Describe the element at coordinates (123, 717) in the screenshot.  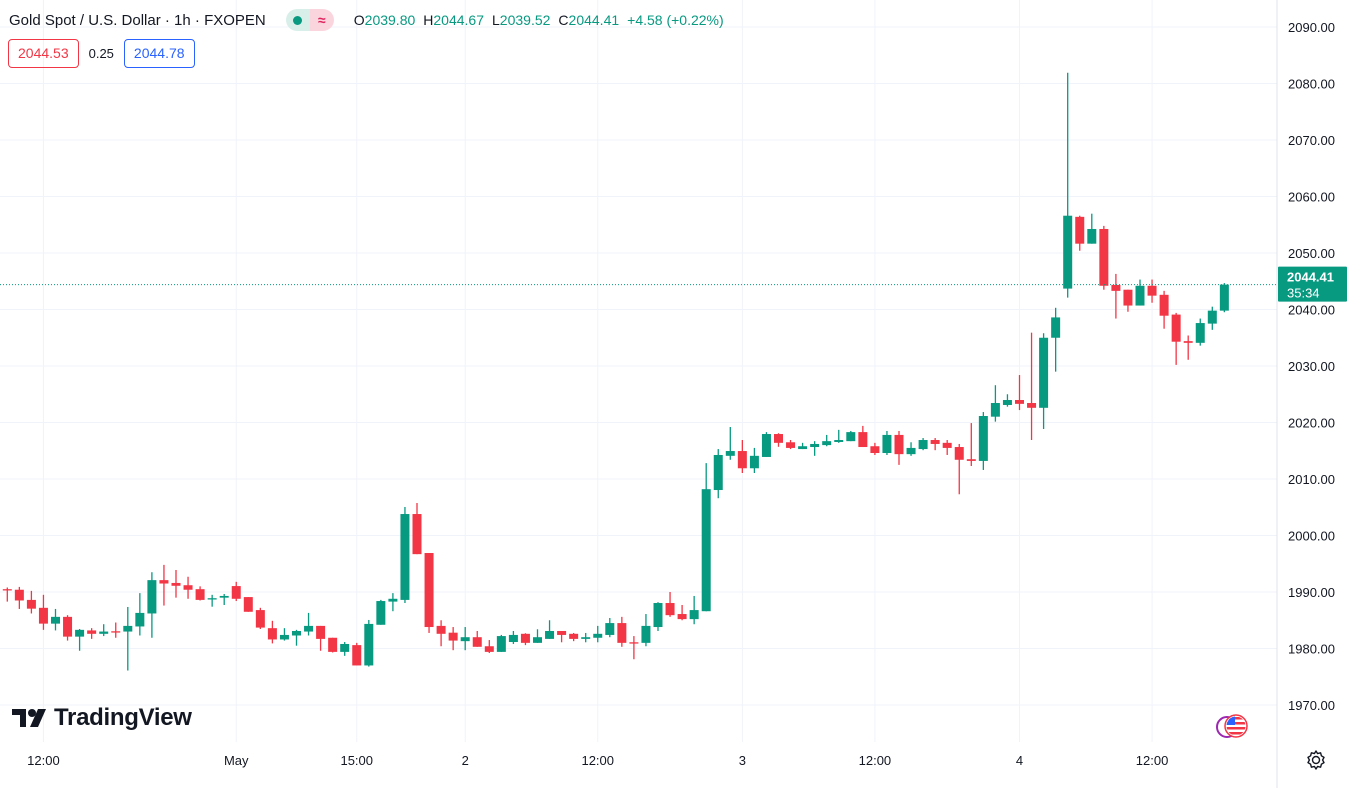
I see `logo-text: TradingView` at that location.